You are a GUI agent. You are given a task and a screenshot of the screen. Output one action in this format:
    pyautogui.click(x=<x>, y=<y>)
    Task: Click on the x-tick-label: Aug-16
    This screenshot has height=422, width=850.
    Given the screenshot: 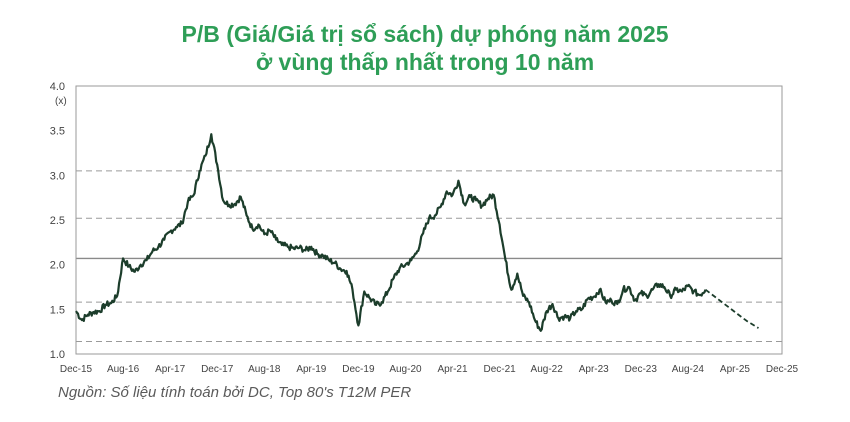 What is the action you would take?
    pyautogui.click(x=123, y=369)
    